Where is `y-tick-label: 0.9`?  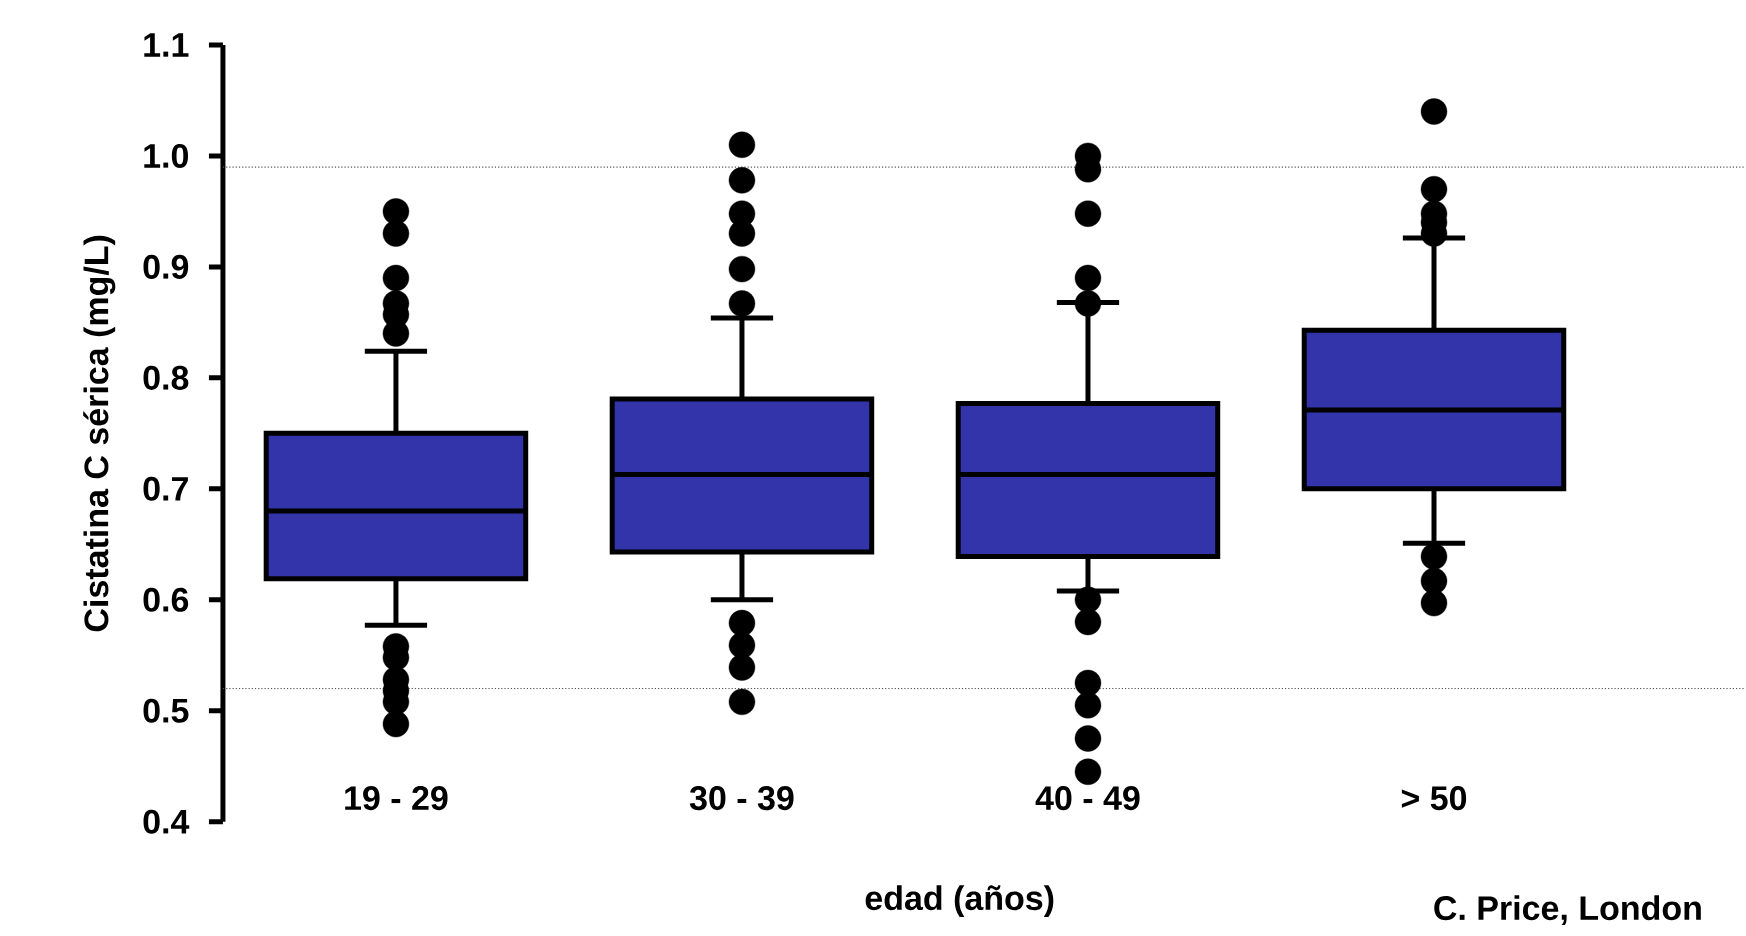
y-tick-label: 0.9 is located at coordinates (166, 266).